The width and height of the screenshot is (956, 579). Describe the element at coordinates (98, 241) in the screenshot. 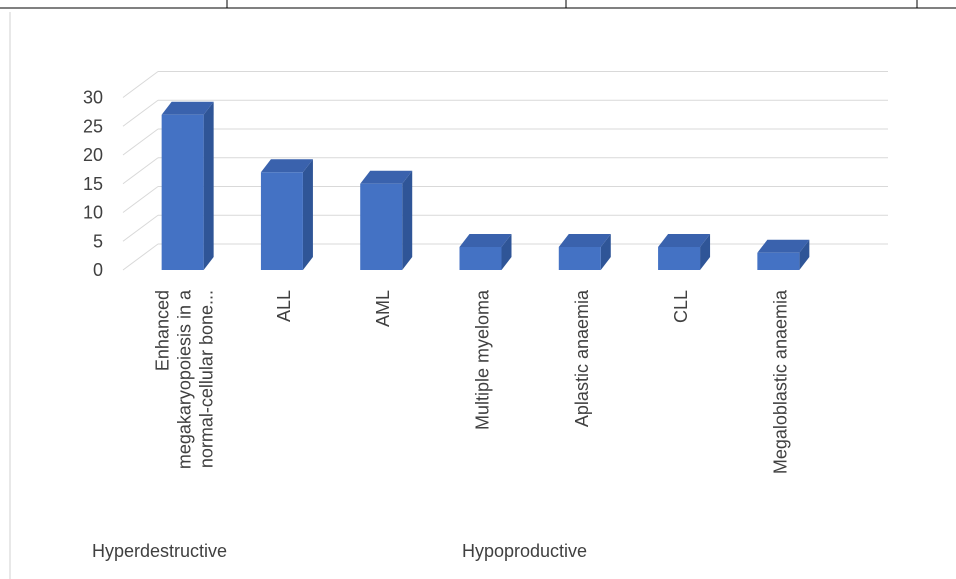

I see `y-tick-label: 5` at that location.